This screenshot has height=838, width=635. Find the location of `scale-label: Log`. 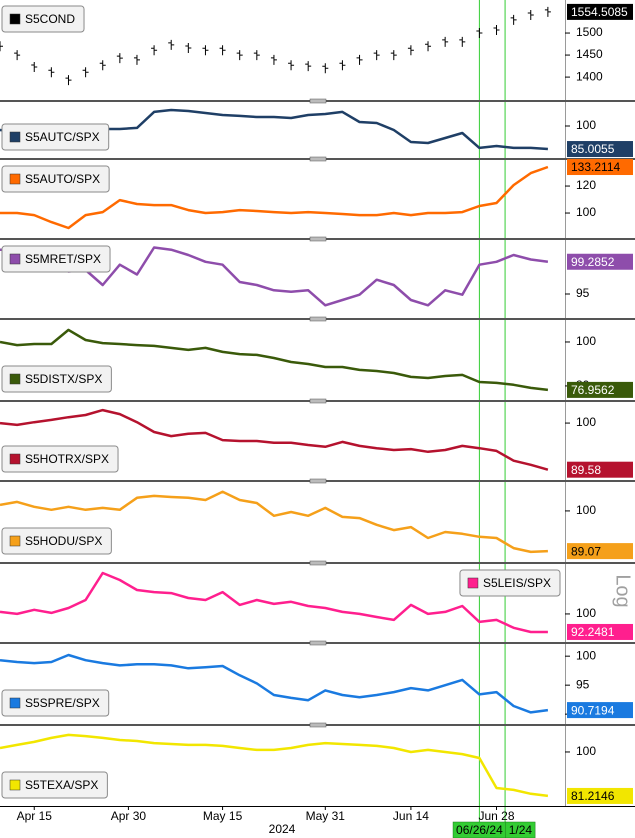

scale-label: Log is located at coordinates (623, 590).